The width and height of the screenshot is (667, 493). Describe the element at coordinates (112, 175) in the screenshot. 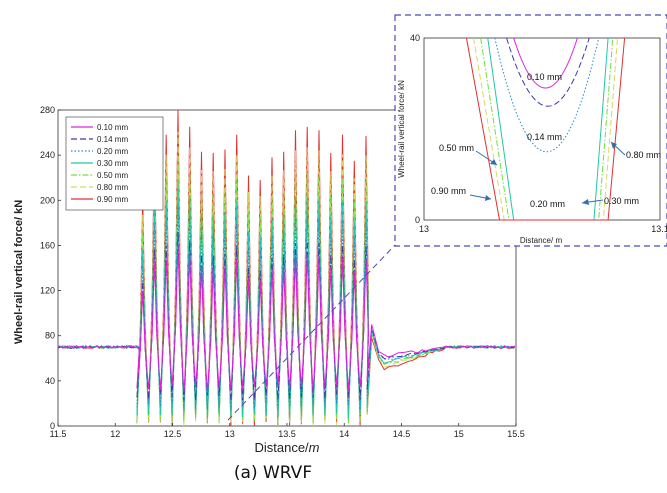

I see `legend-label: 0.50 mm` at that location.